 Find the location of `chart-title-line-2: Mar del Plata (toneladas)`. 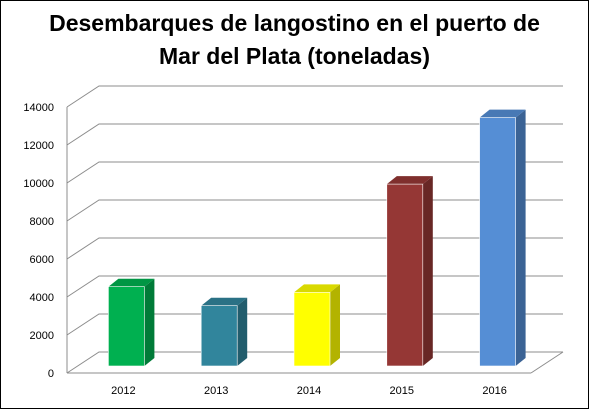

chart-title-line-2: Mar del Plata (toneladas) is located at coordinates (294, 56).